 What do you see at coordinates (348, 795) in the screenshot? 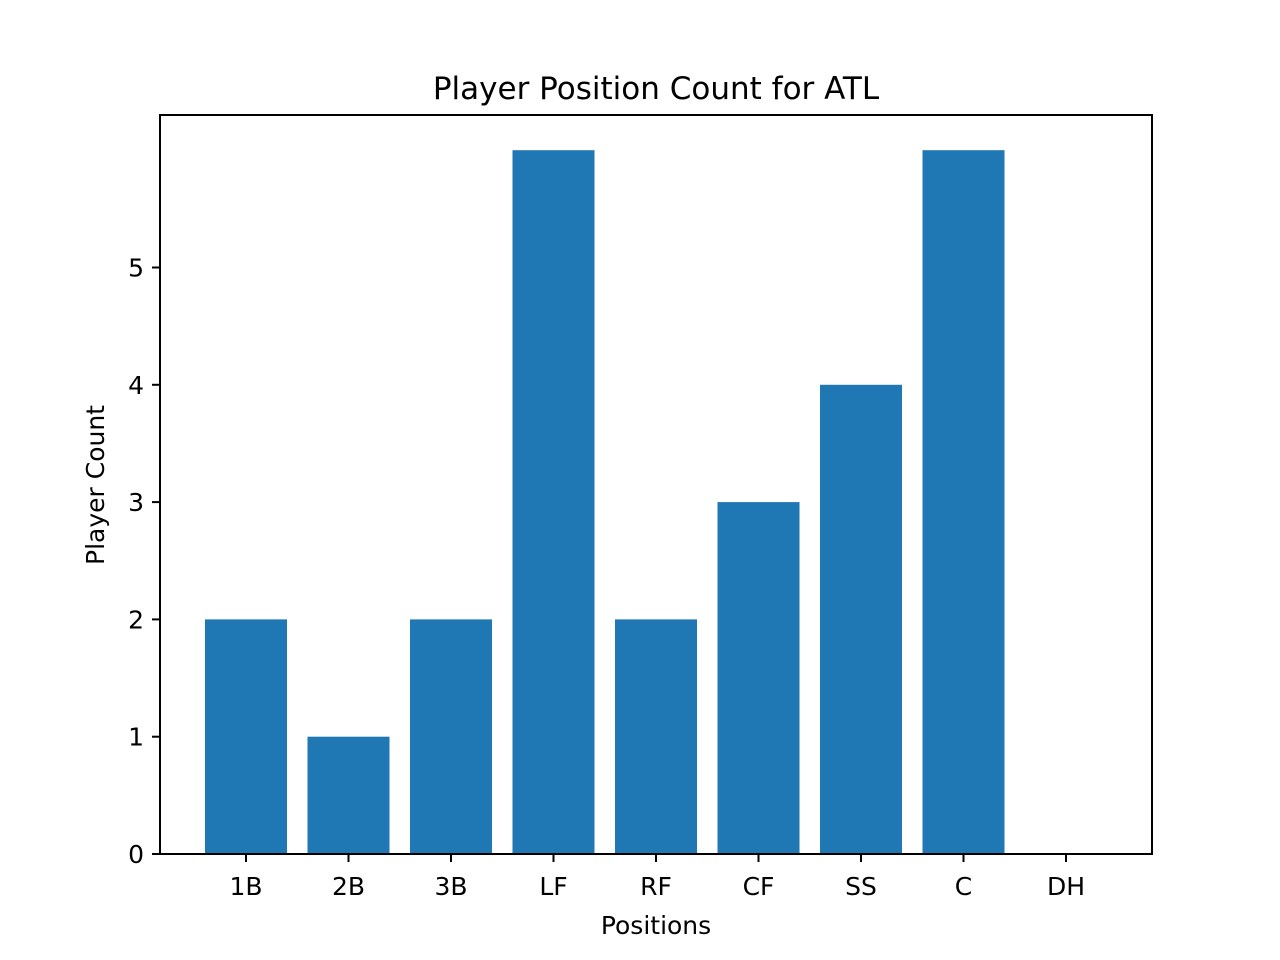
I see `bar-2b` at bounding box center [348, 795].